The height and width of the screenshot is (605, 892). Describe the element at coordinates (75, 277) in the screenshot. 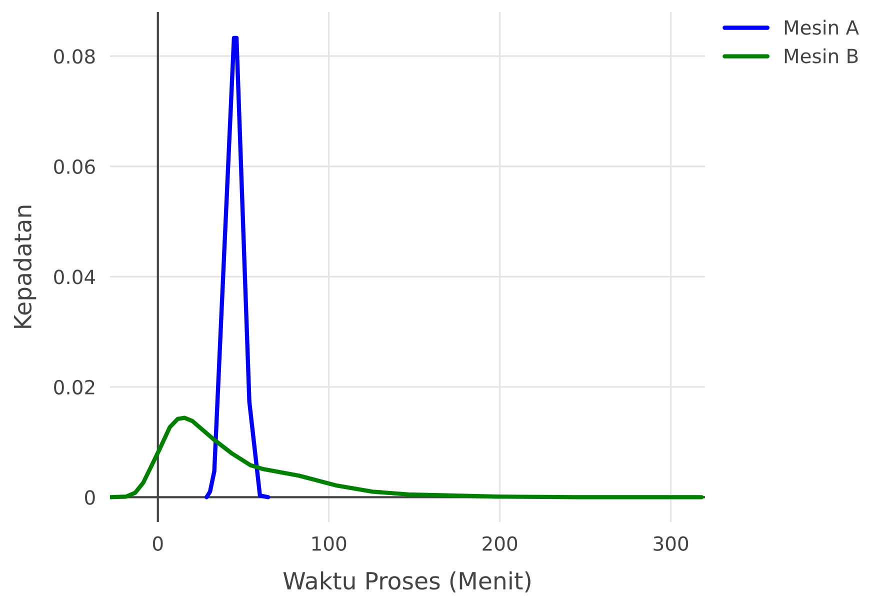

I see `y-tick-label: 0.04` at that location.